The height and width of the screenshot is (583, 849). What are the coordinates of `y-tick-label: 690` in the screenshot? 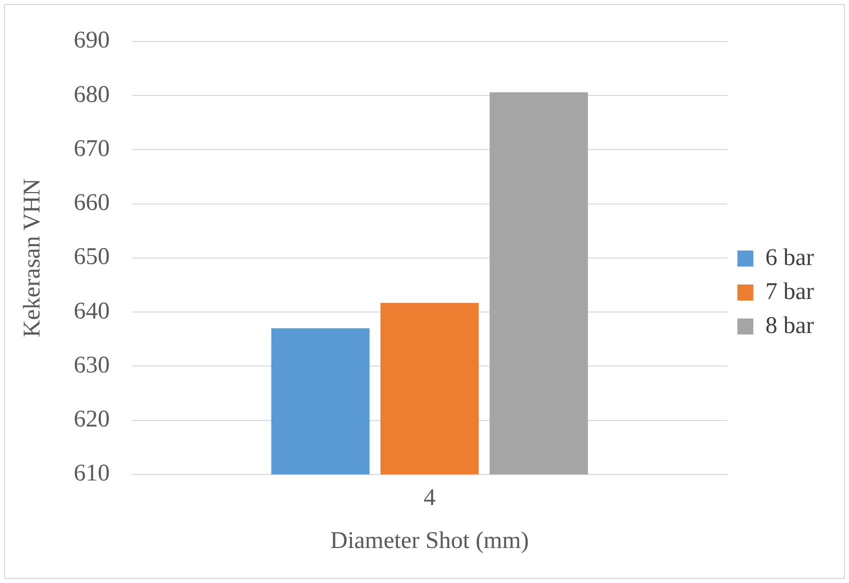 It's located at (92, 41).